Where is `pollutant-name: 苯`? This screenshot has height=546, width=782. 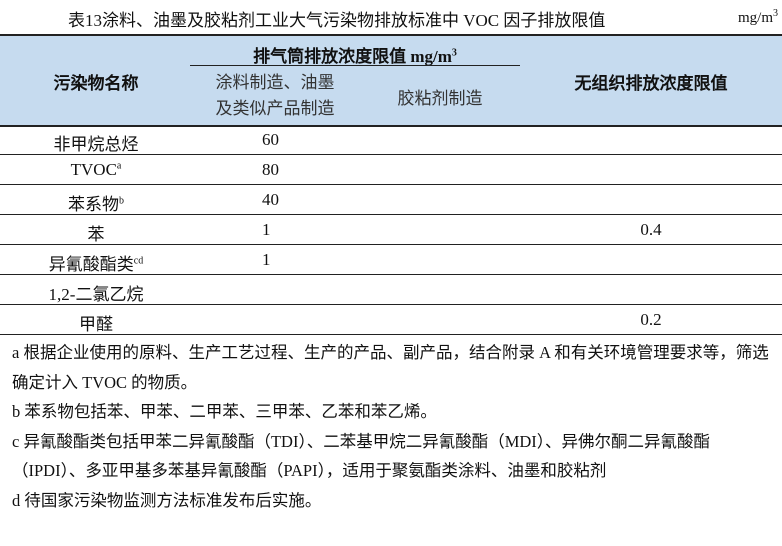
pollutant-name: 苯 is located at coordinates (96, 232).